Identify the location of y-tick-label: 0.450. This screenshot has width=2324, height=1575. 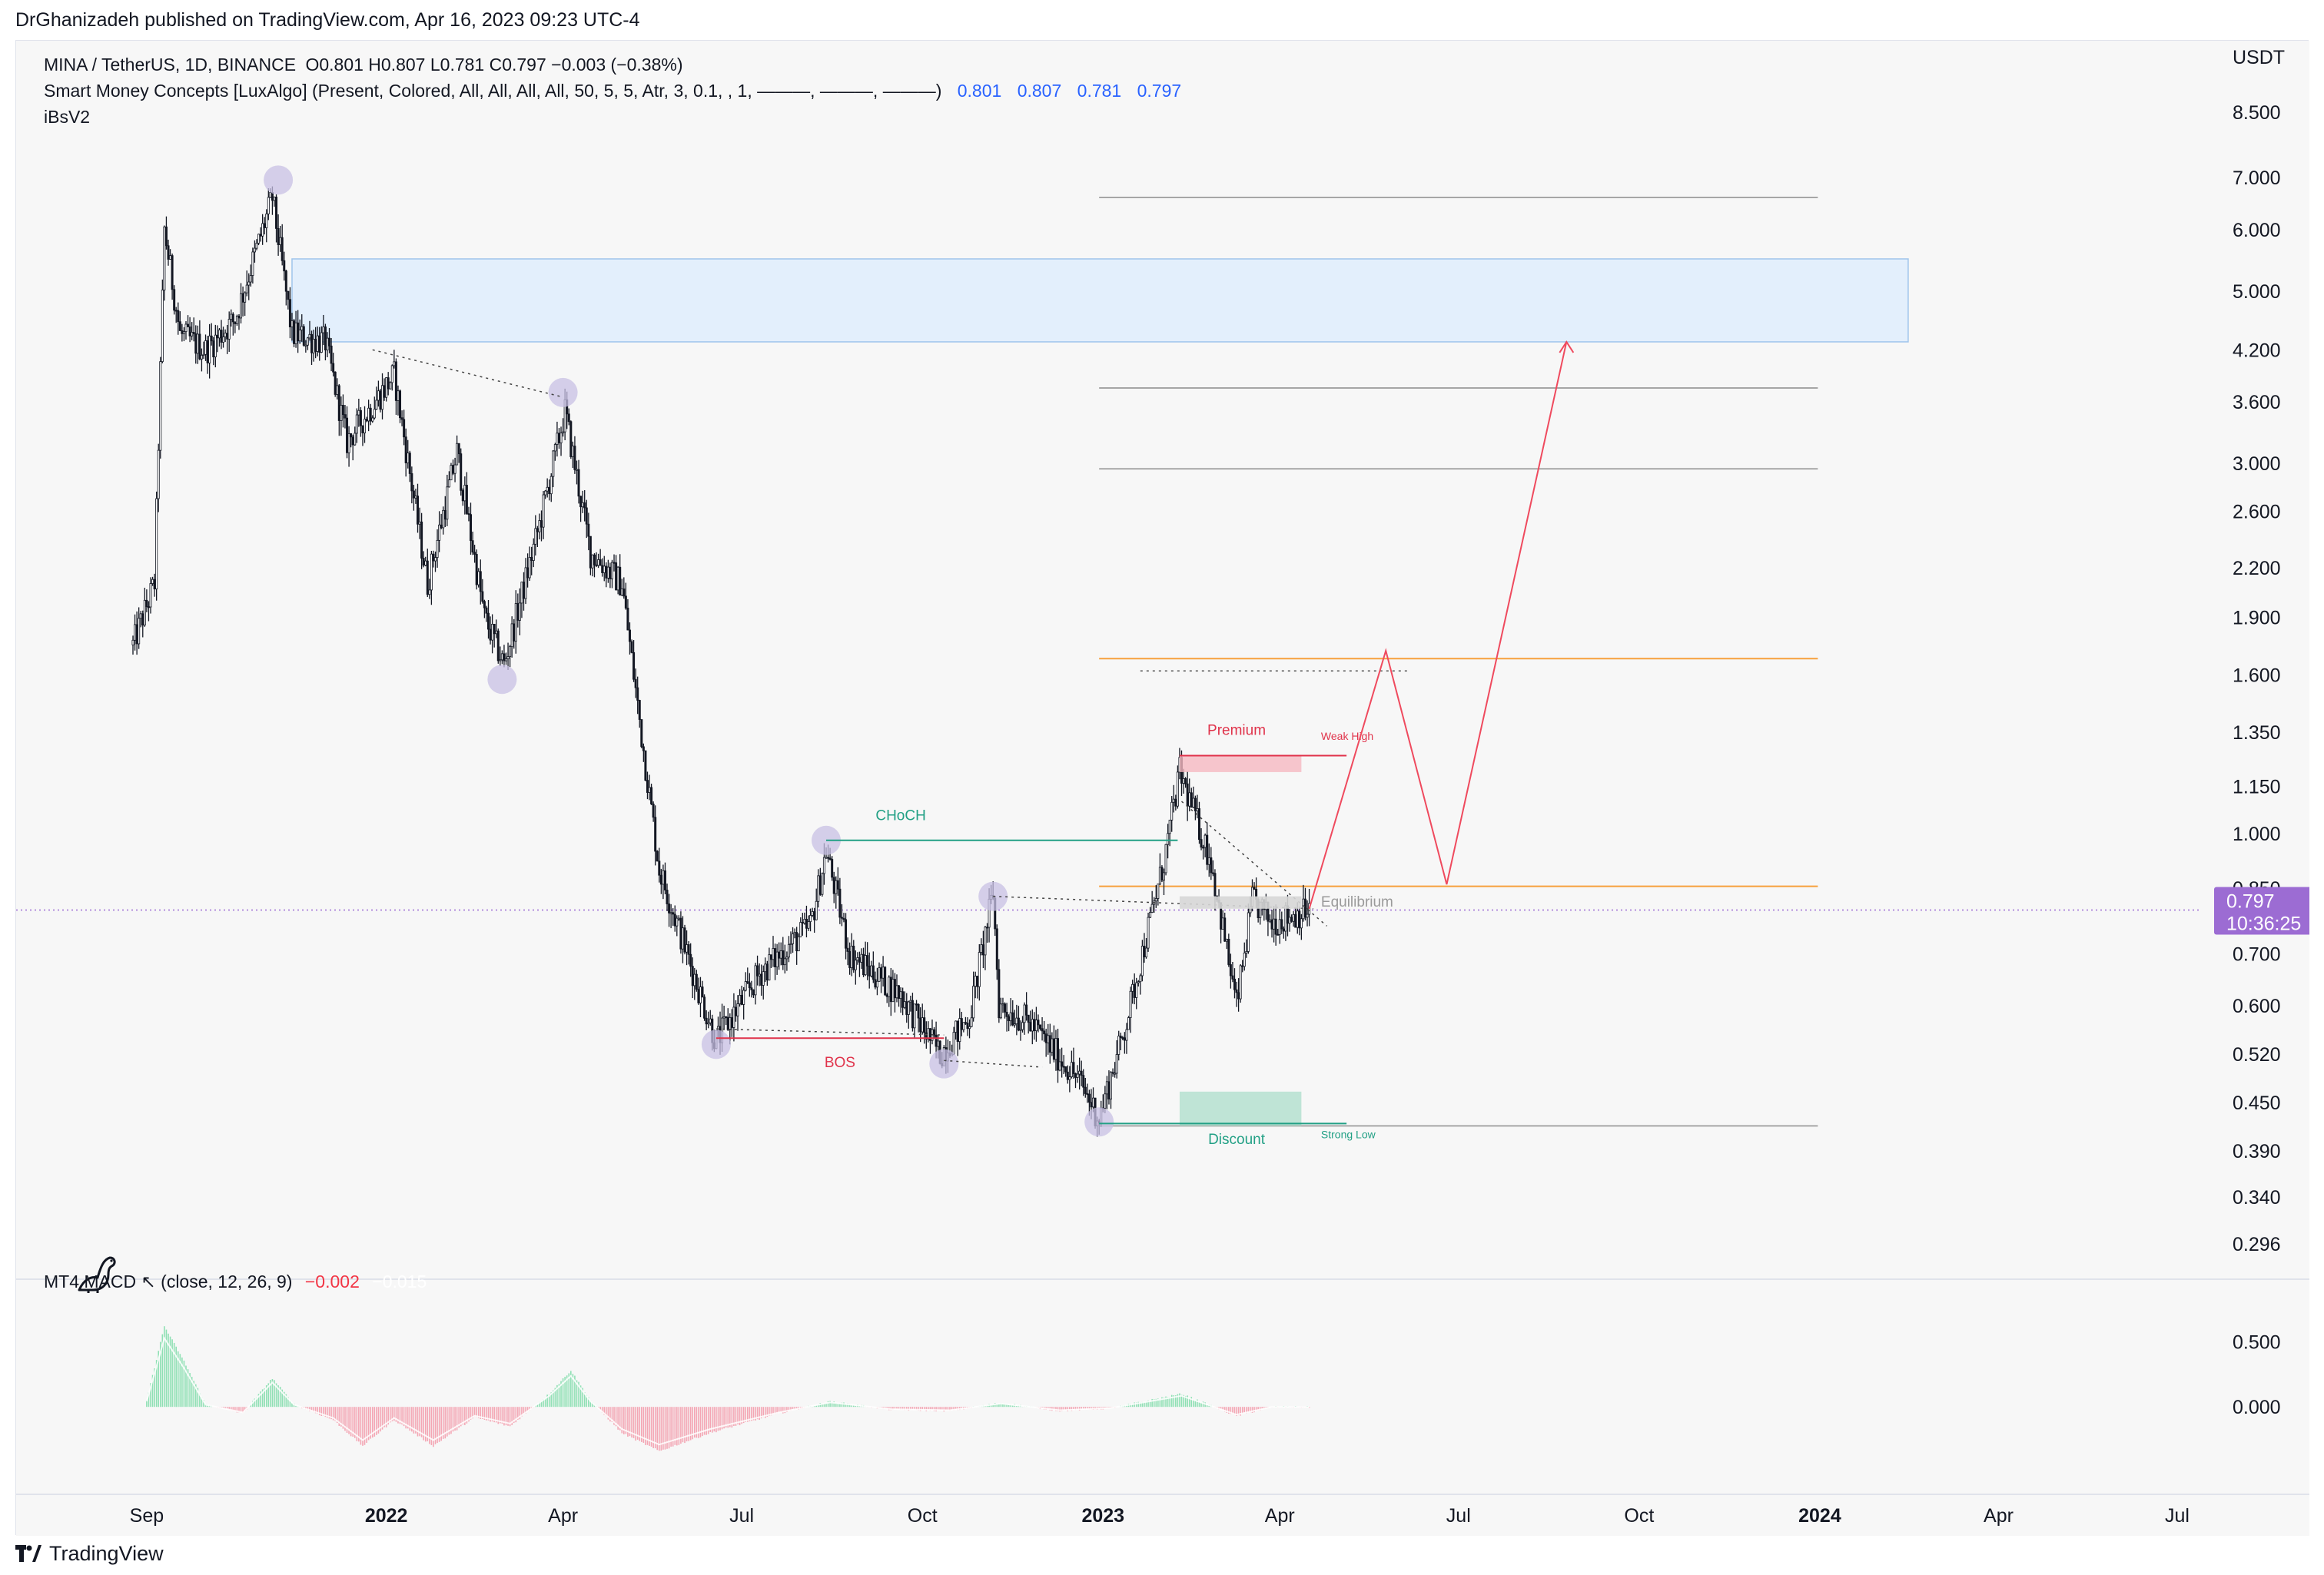
(2257, 1103).